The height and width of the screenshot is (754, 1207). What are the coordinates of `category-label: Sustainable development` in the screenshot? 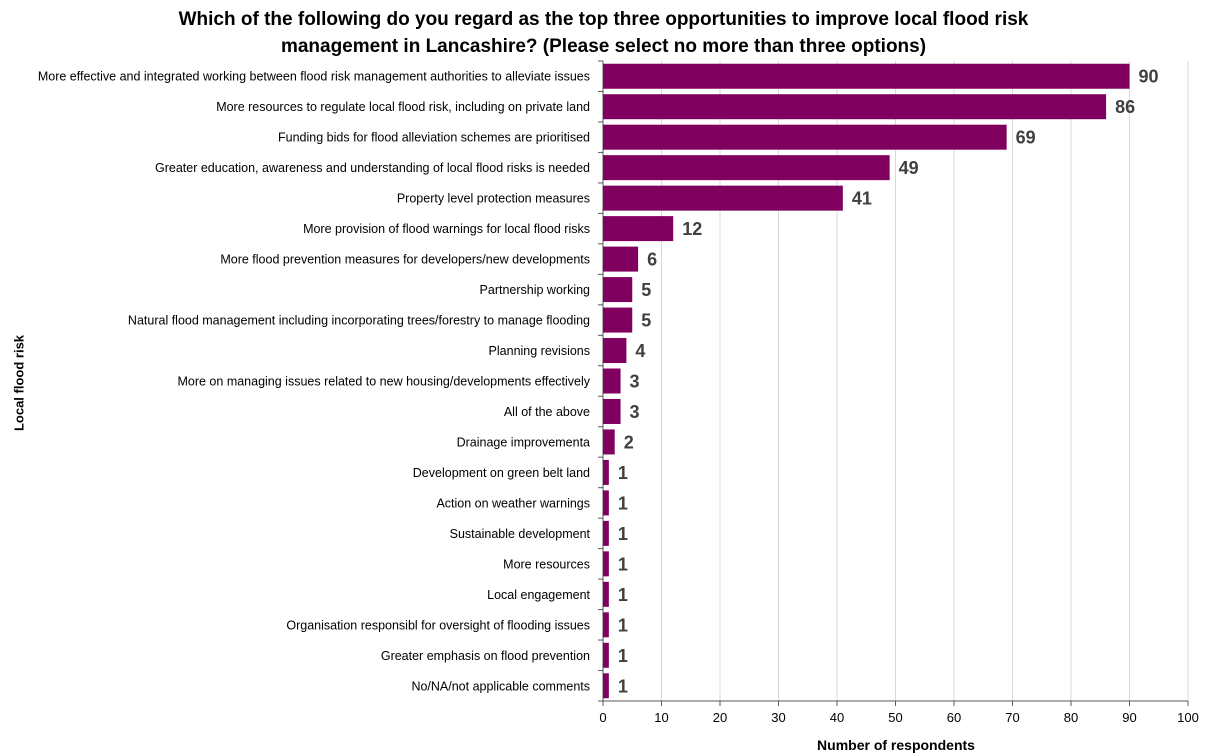 It's located at (520, 534).